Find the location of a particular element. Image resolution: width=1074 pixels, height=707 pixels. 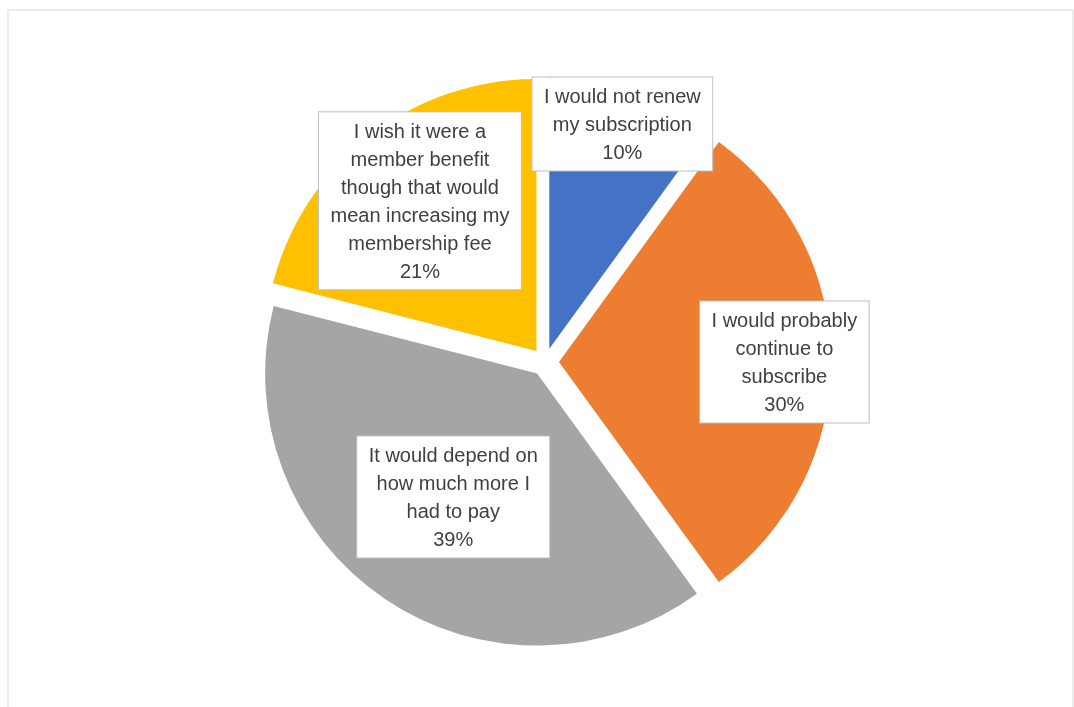

data-label: 21% is located at coordinates (420, 270).